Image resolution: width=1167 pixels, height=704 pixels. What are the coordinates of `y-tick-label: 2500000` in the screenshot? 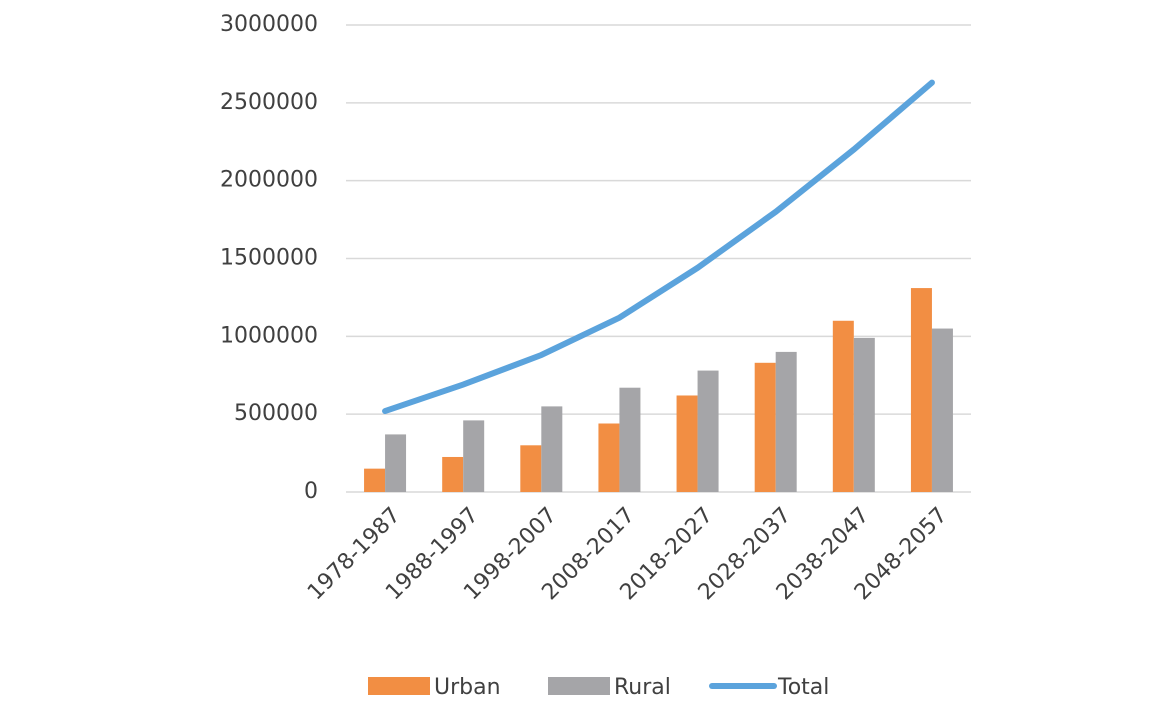 It's located at (269, 102).